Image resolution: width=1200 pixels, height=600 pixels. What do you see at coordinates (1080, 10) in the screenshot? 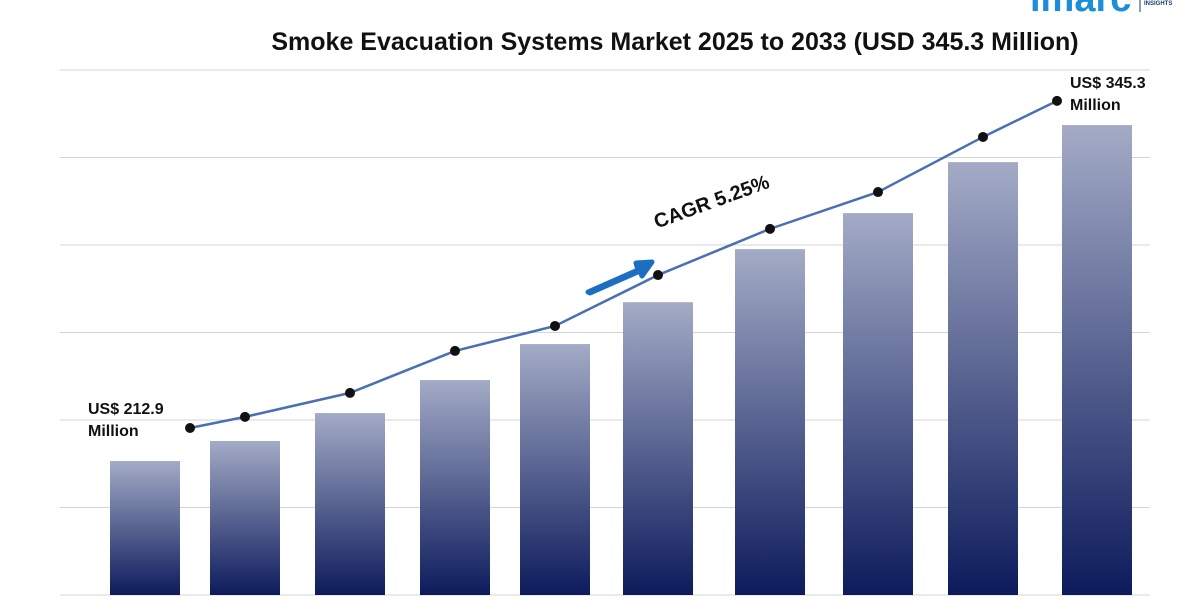
I see `logo: imarc` at bounding box center [1080, 10].